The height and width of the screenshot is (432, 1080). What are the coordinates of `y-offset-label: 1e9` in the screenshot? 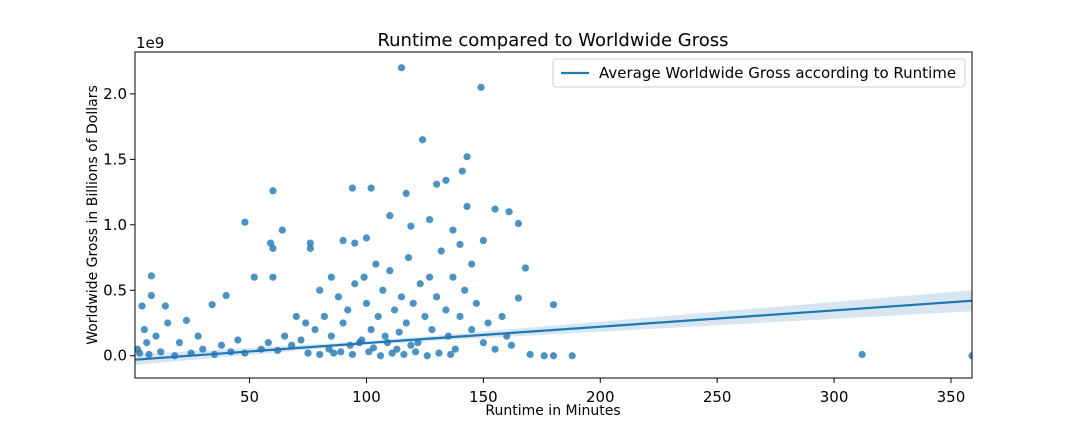 It's located at (150, 43).